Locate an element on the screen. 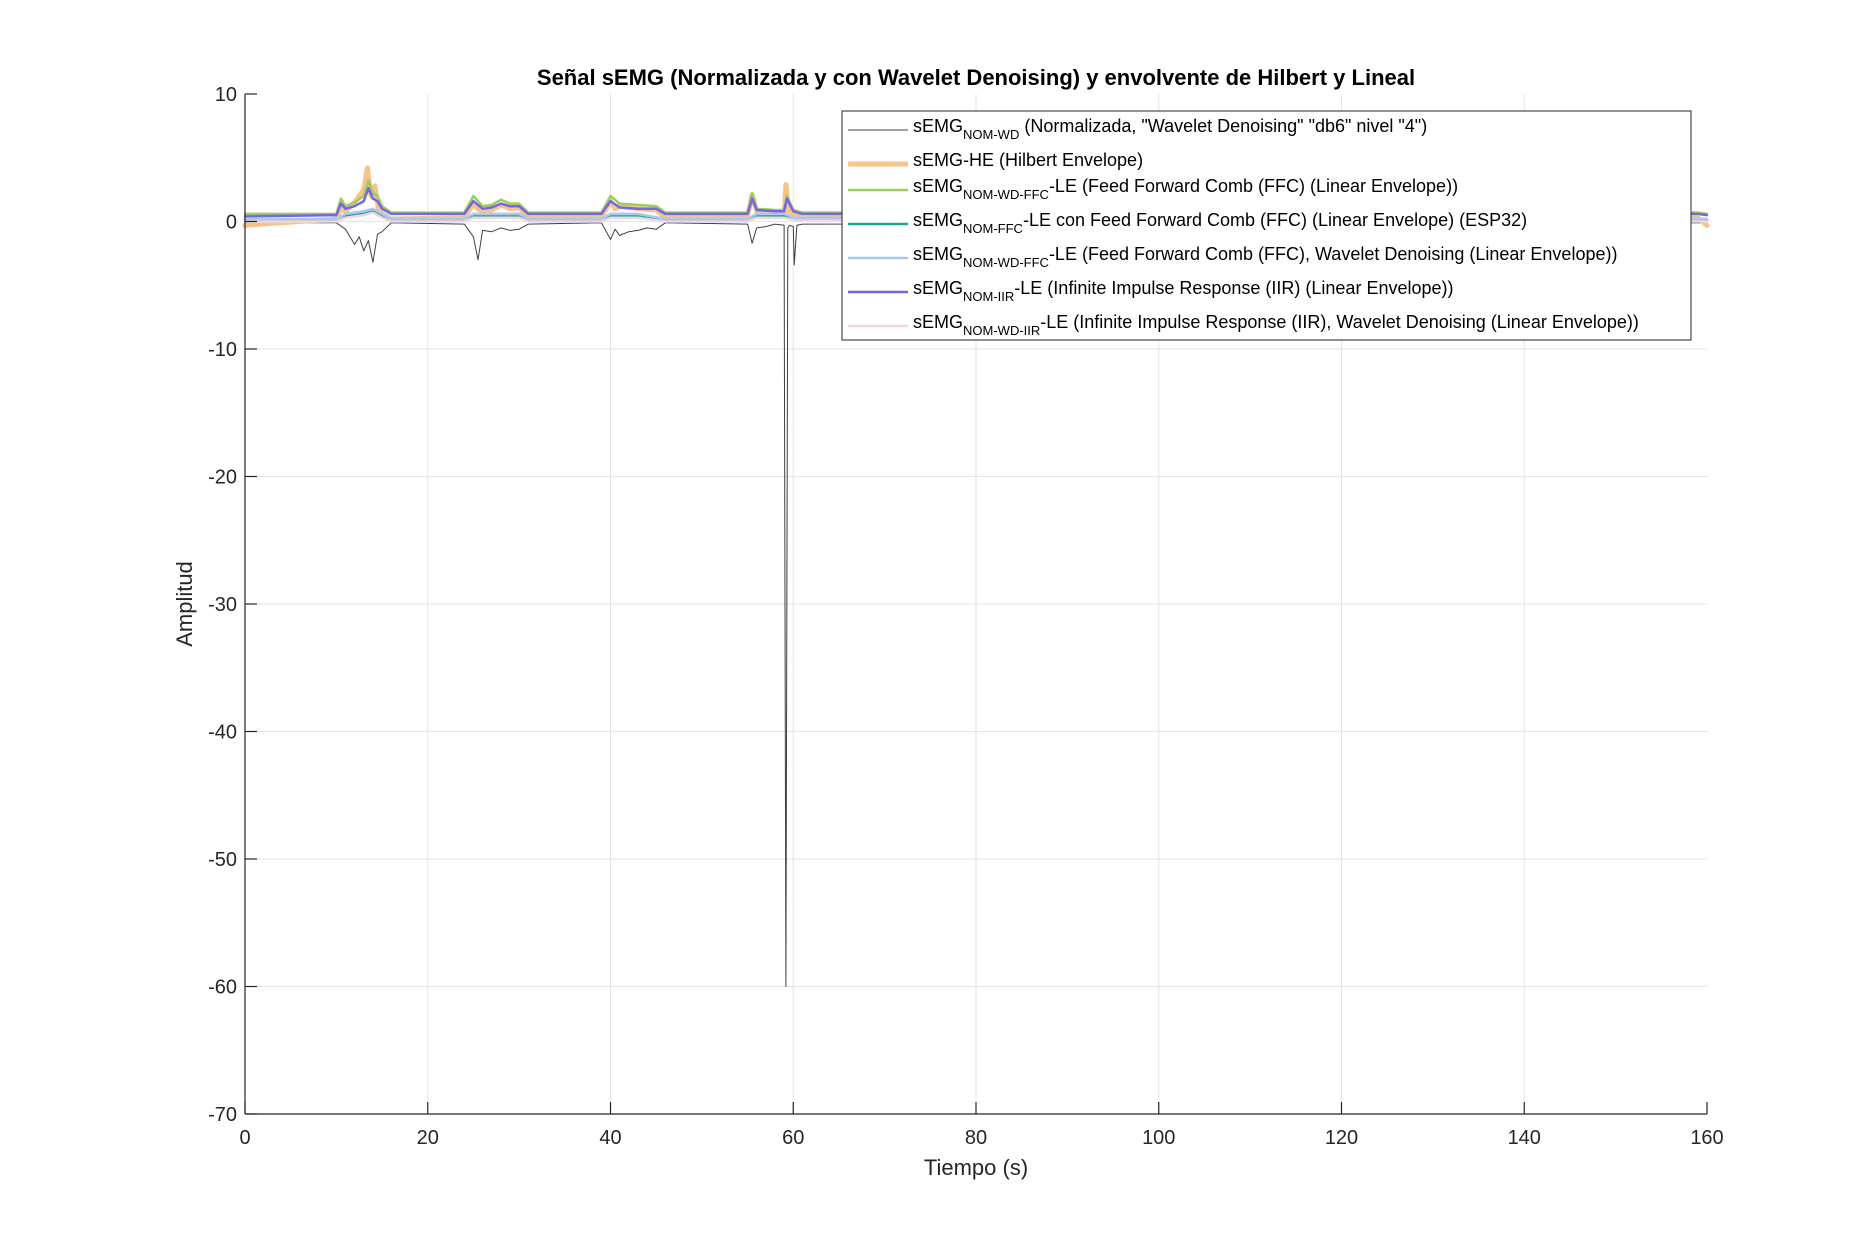 The width and height of the screenshot is (1875, 1245). legend-label-subscript: NOM-IIR is located at coordinates (988, 296).